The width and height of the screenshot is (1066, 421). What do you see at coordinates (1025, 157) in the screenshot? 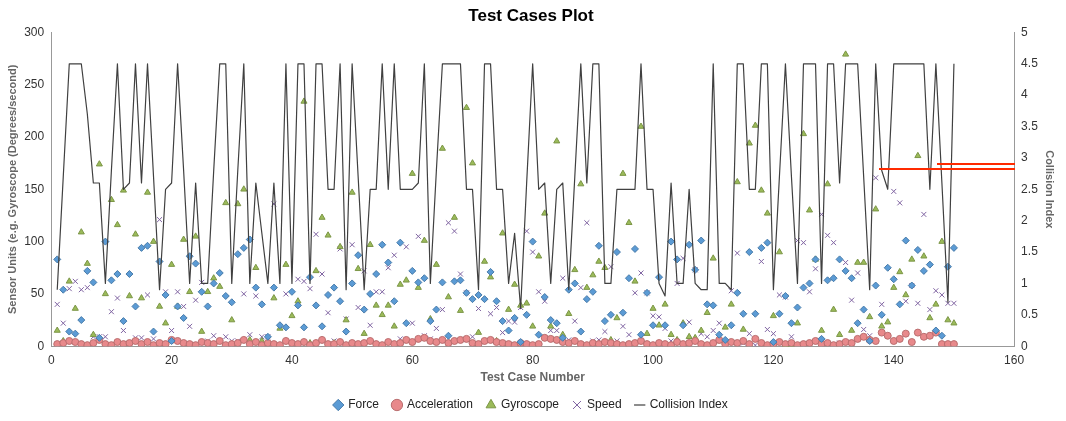
I see `y2-tick-label: 3` at bounding box center [1025, 157].